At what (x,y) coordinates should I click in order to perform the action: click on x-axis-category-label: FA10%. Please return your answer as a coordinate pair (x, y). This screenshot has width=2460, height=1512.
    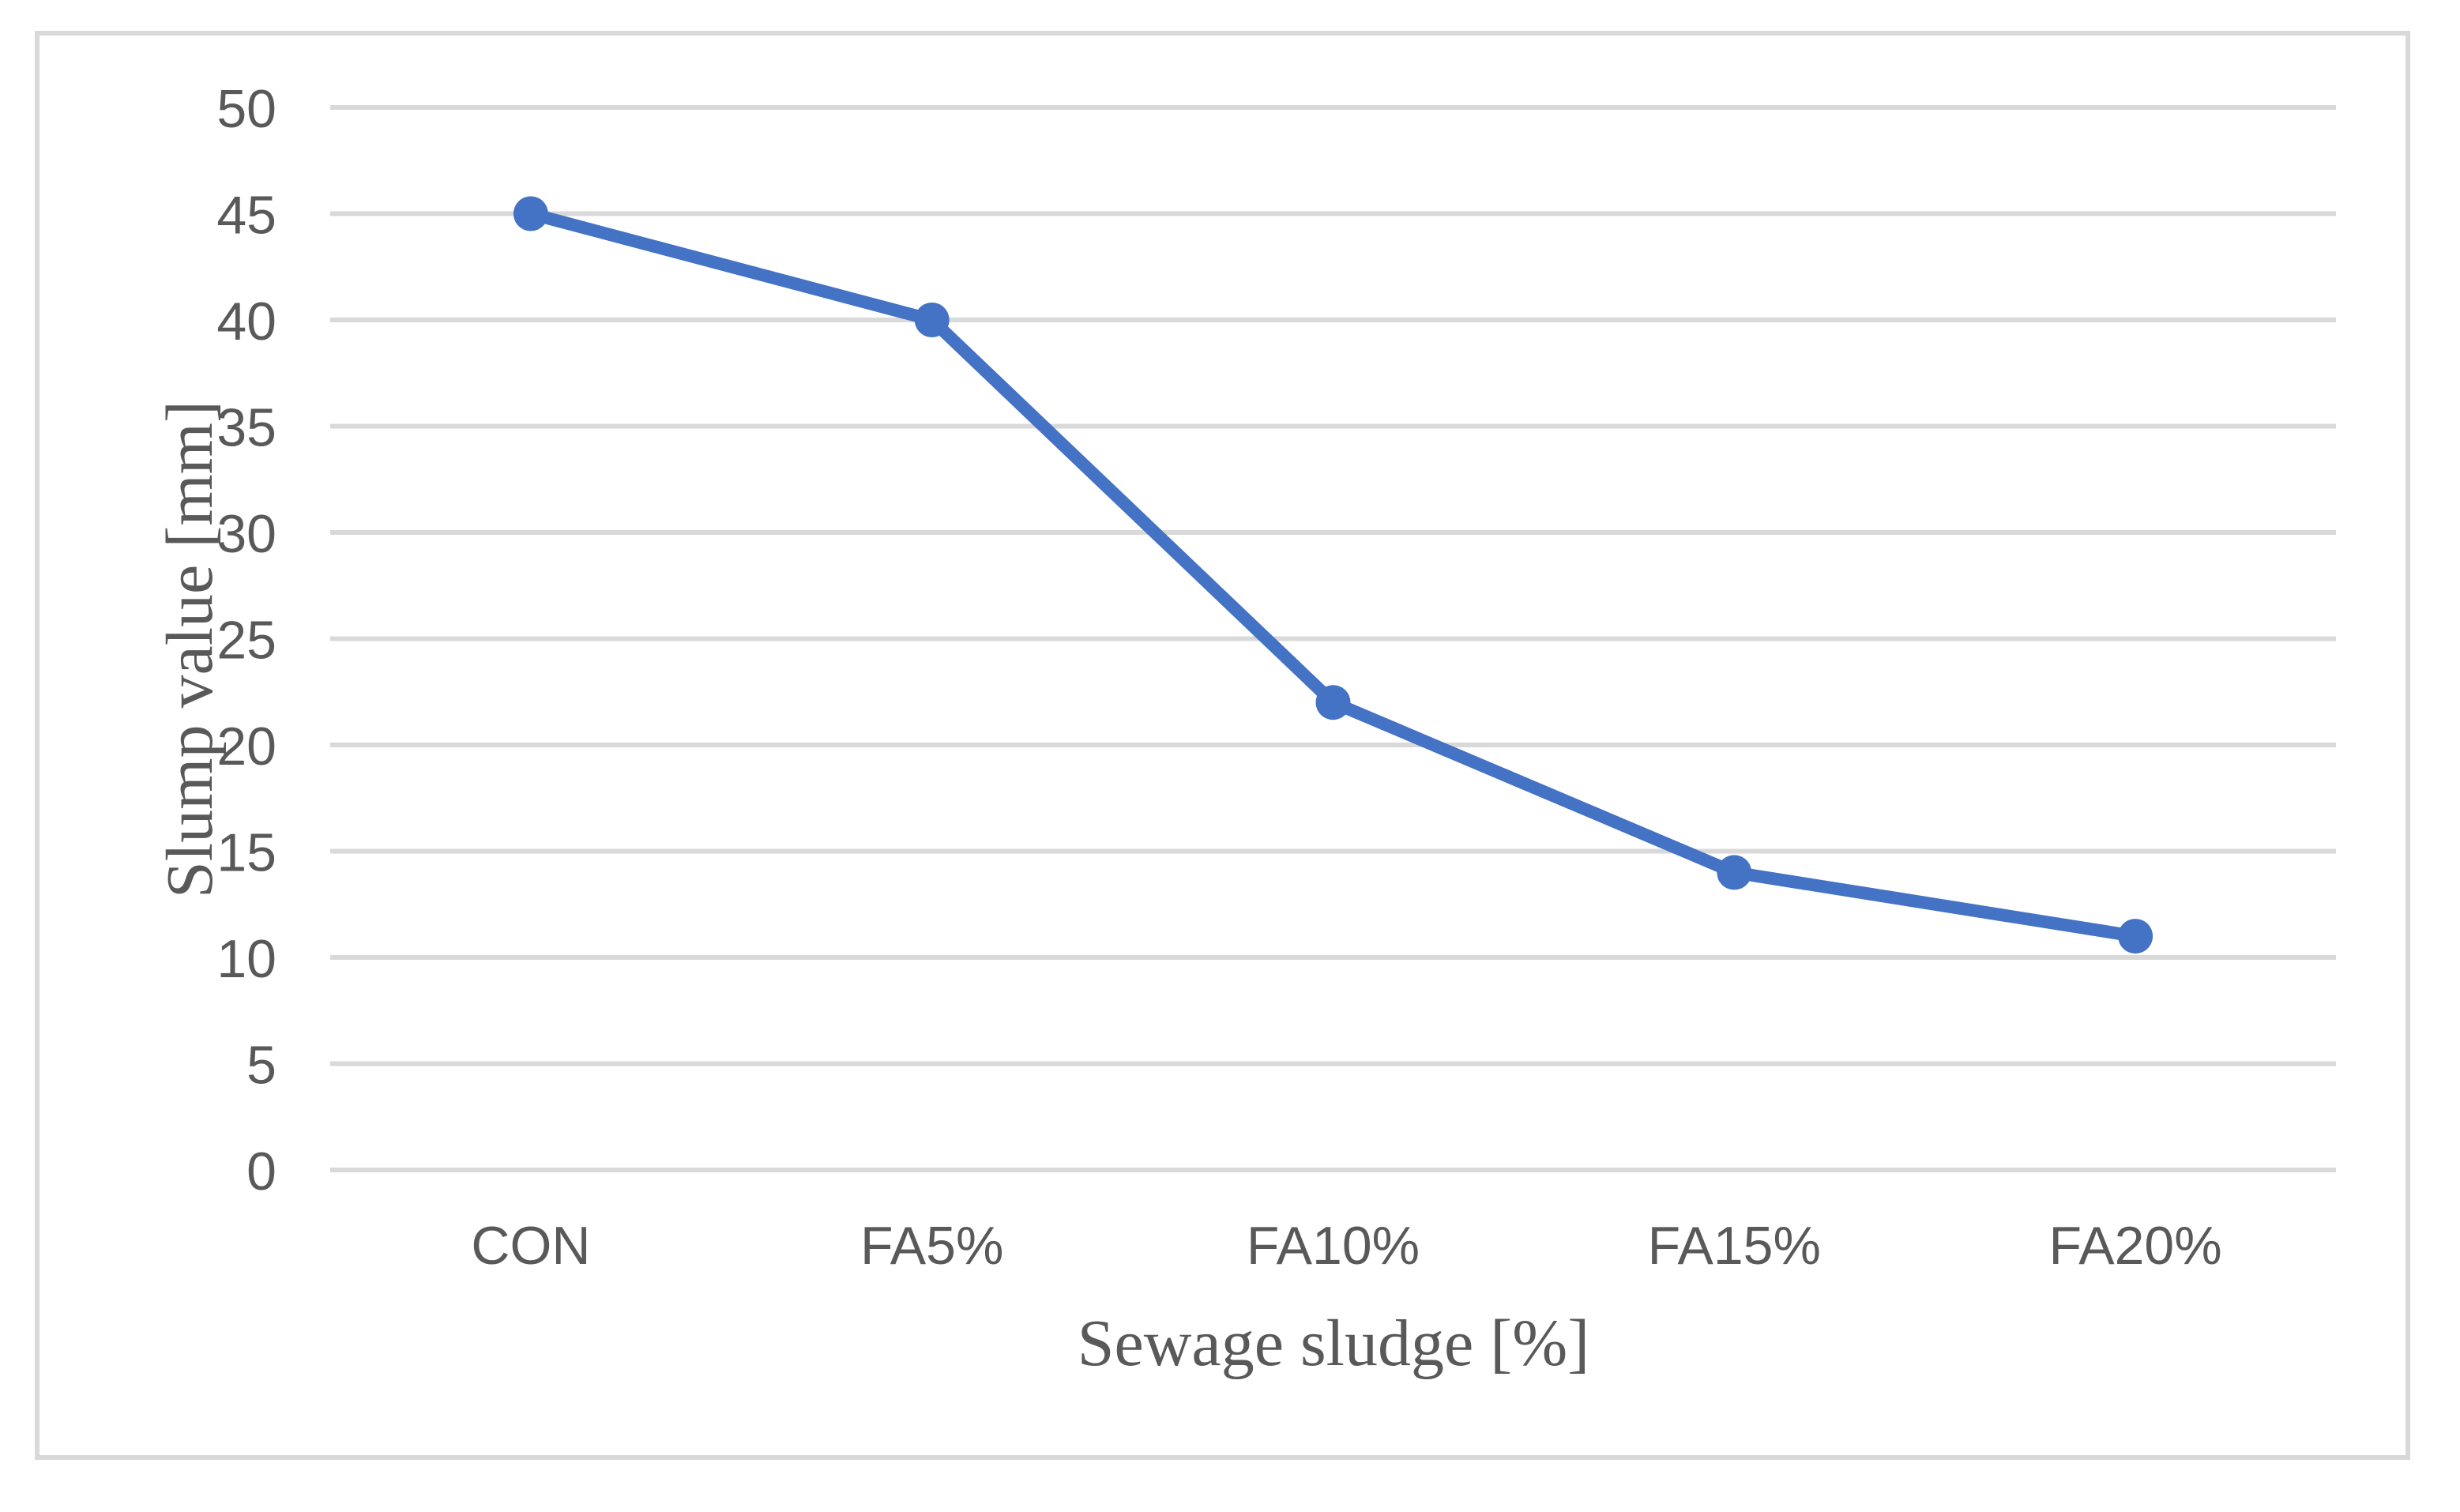
    Looking at the image, I should click on (1333, 1246).